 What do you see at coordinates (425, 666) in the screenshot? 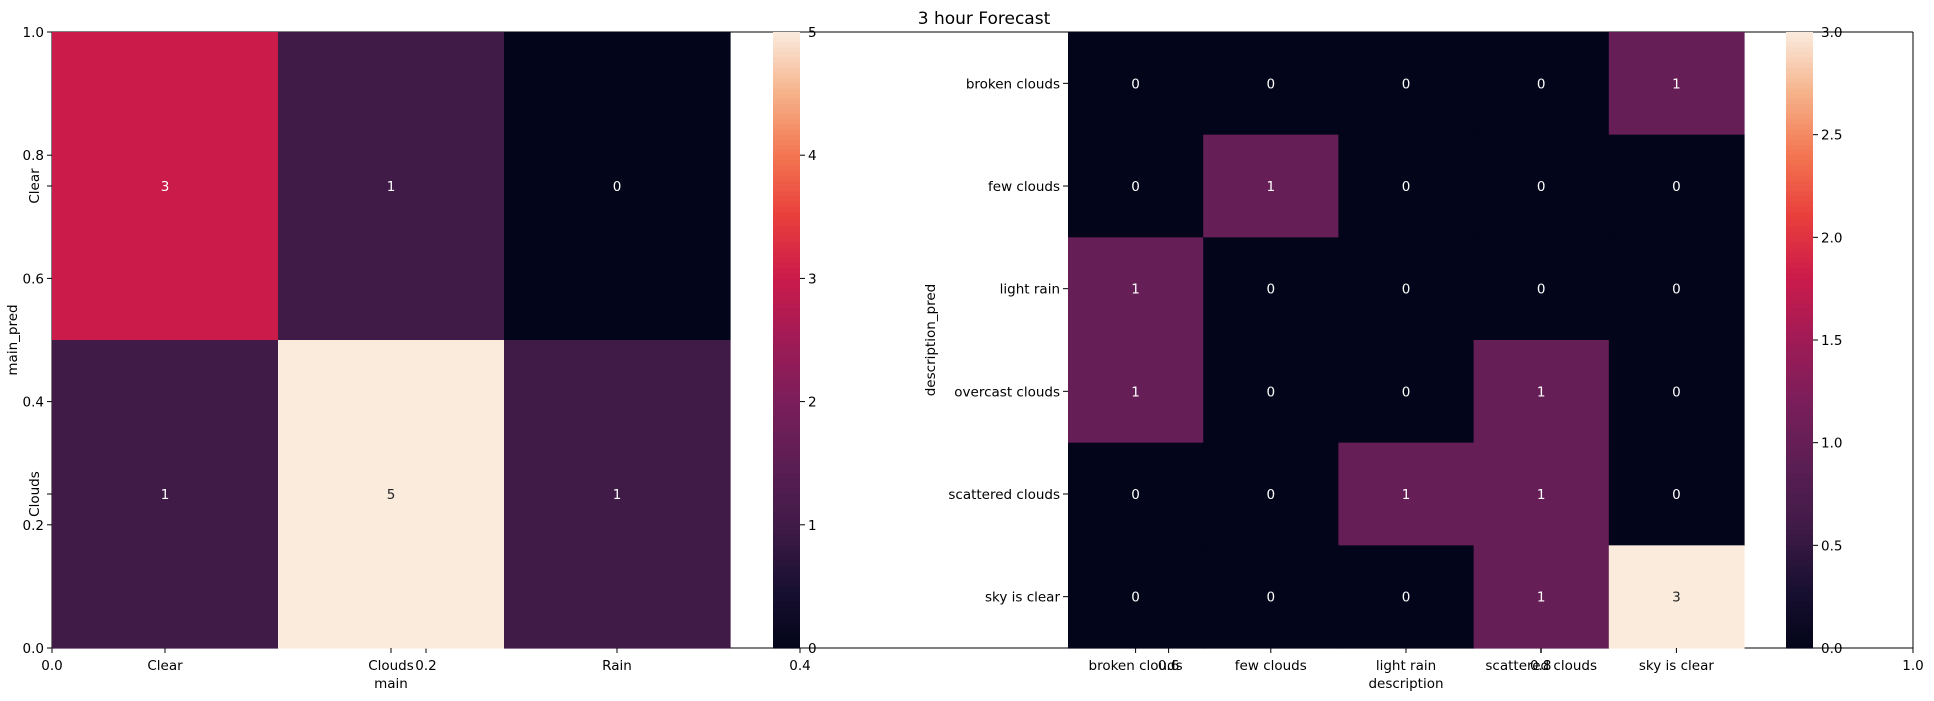
I see `background-xtick-label: 0.2` at bounding box center [425, 666].